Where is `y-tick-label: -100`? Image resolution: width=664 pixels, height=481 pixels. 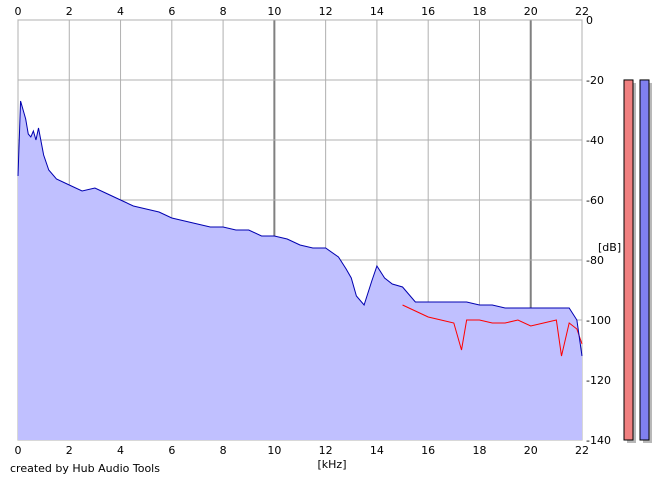 y-tick-label: -100 is located at coordinates (598, 320).